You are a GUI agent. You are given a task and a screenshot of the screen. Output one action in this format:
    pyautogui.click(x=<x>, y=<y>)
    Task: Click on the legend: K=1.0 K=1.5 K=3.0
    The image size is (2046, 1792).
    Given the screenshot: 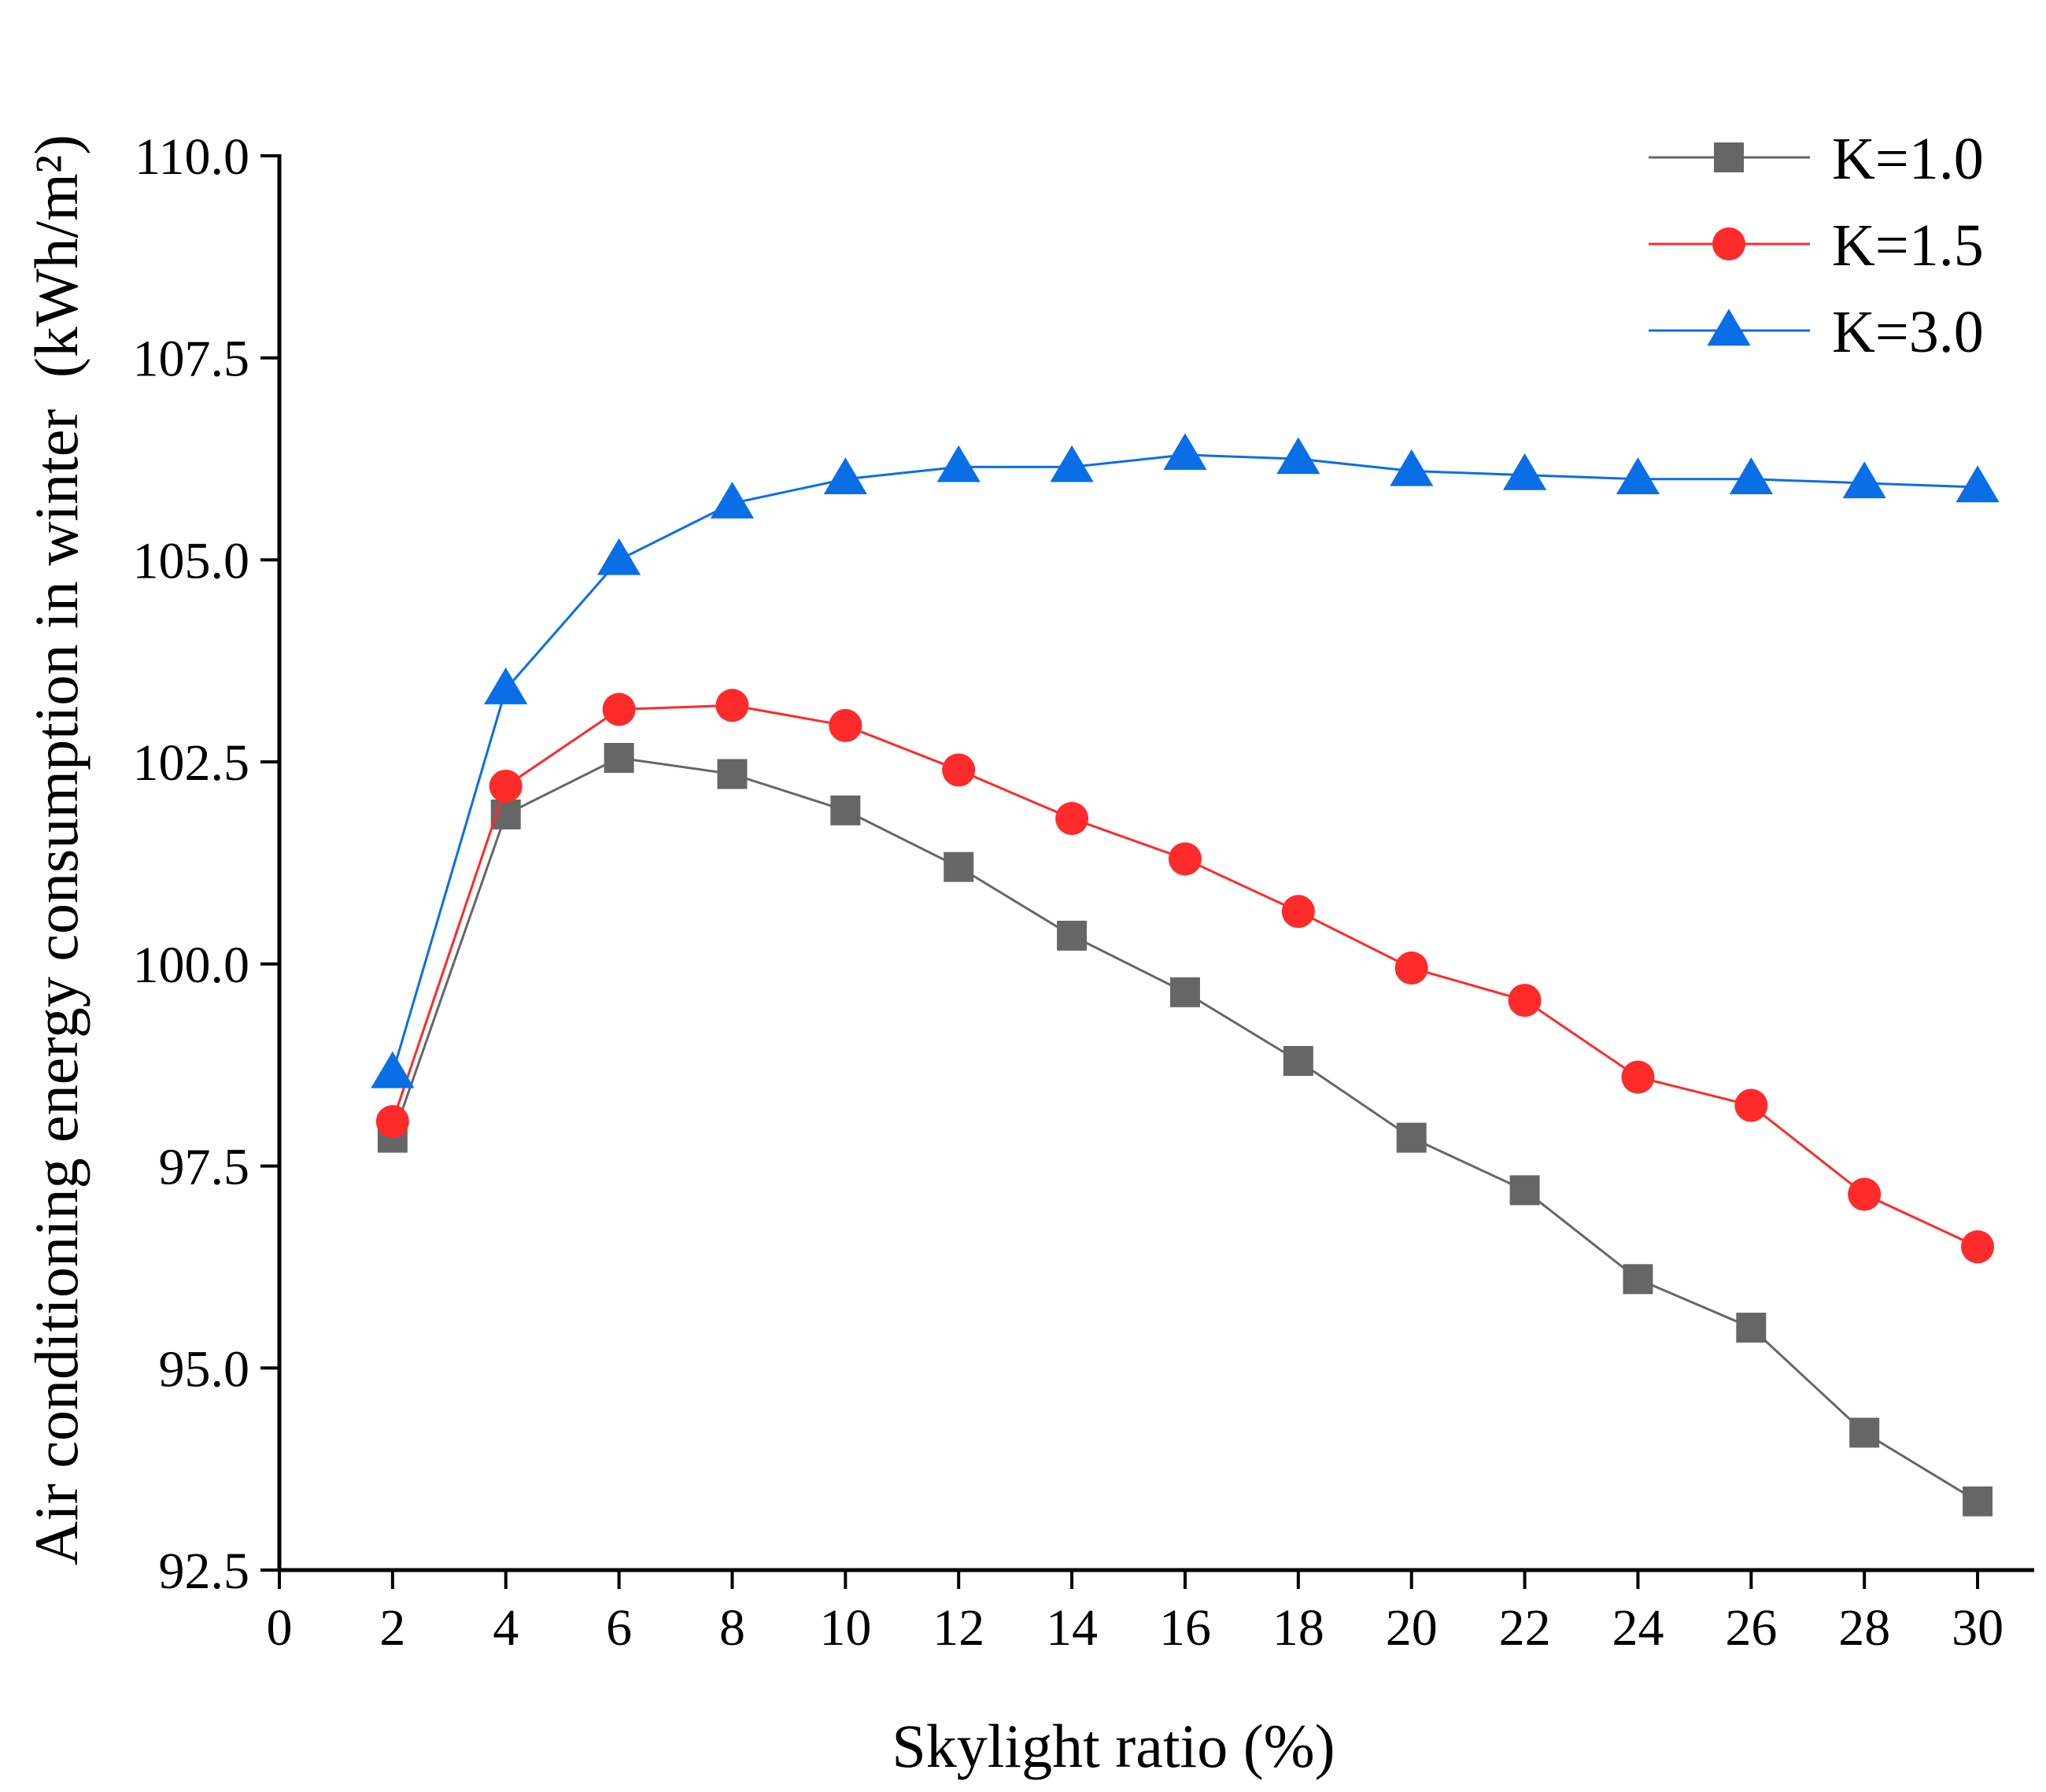 What is the action you would take?
    pyautogui.click(x=1817, y=245)
    